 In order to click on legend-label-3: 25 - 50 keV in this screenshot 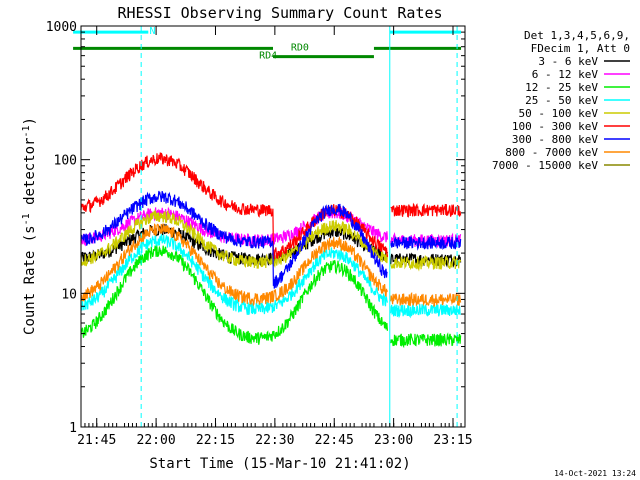, I will do `click(561, 100)`.